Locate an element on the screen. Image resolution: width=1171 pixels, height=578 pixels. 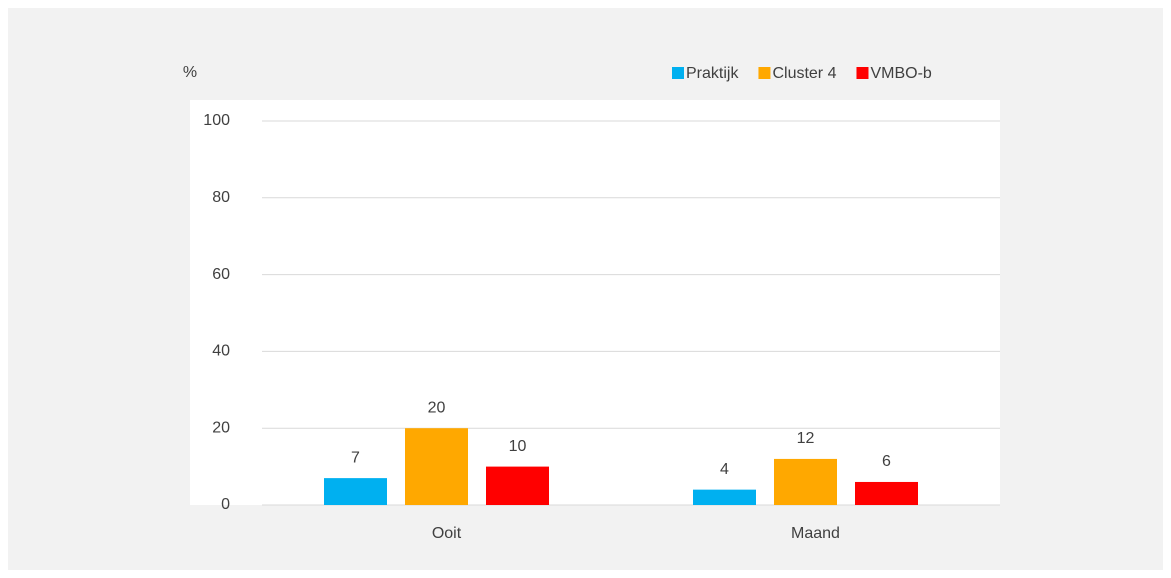
y-tick-label: 0 is located at coordinates (225, 504).